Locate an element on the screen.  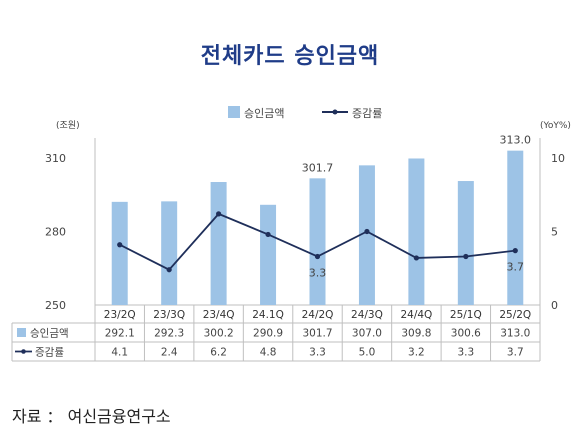
bar-23/4Q is located at coordinates (218, 243).